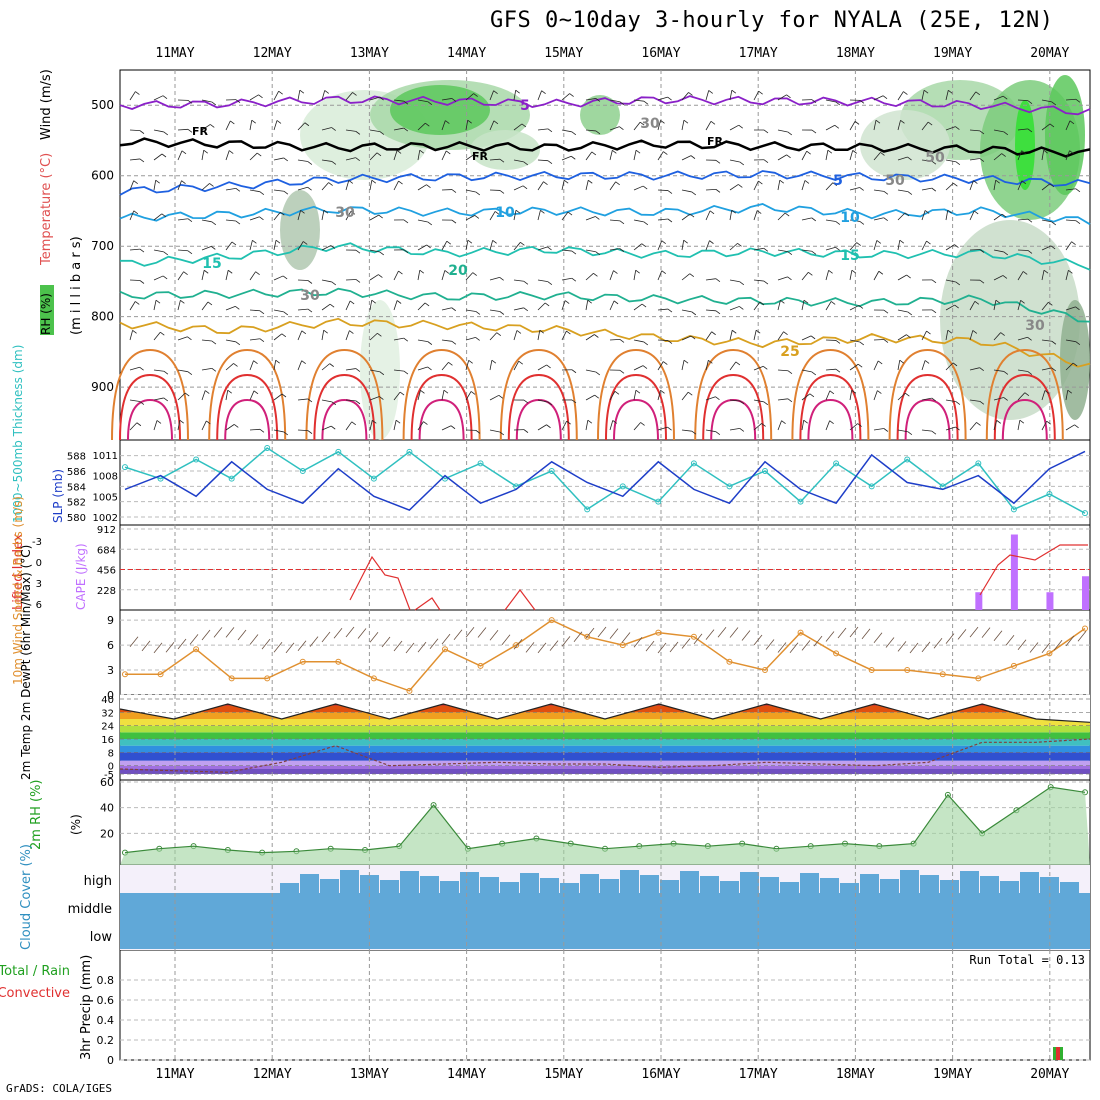 The width and height of the screenshot is (1100, 1100). Describe the element at coordinates (758, 53) in the screenshot. I see `date-label: 17MAY` at that location.